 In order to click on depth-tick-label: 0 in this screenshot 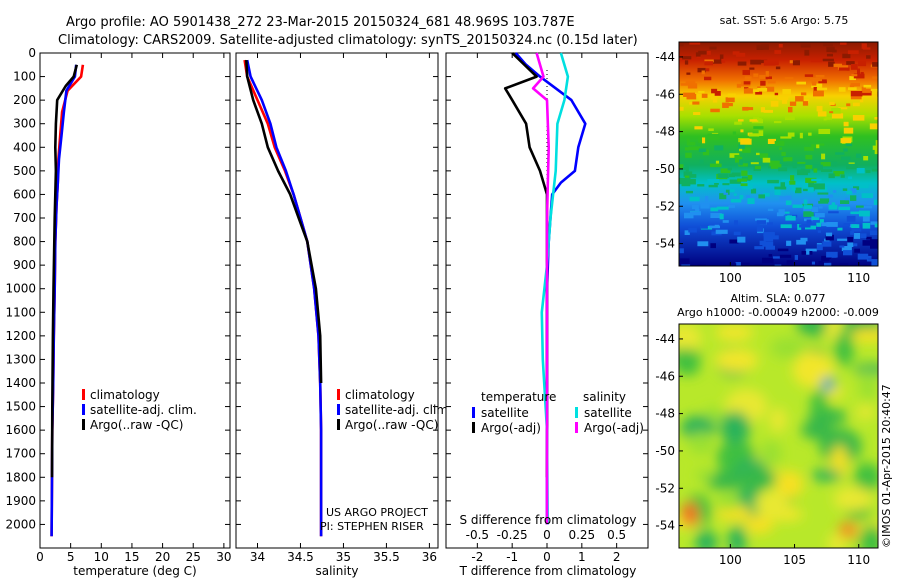, I will do `click(32, 53)`.